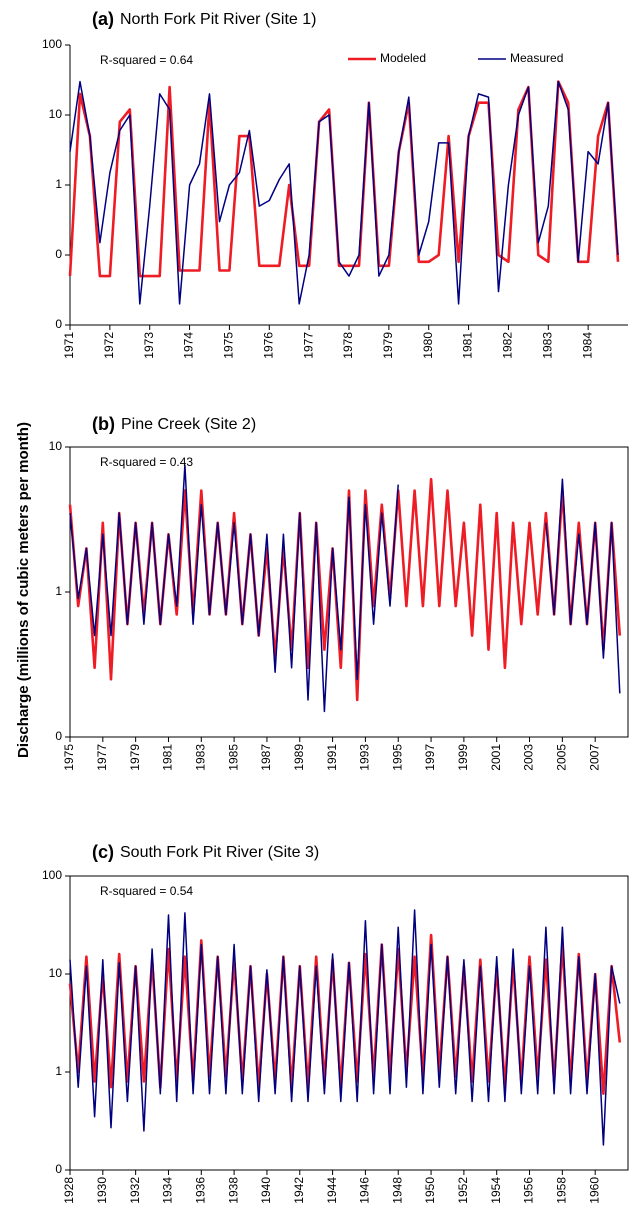 This screenshot has height=1207, width=633. Describe the element at coordinates (496, 757) in the screenshot. I see `x-tick-label: 2001` at that location.